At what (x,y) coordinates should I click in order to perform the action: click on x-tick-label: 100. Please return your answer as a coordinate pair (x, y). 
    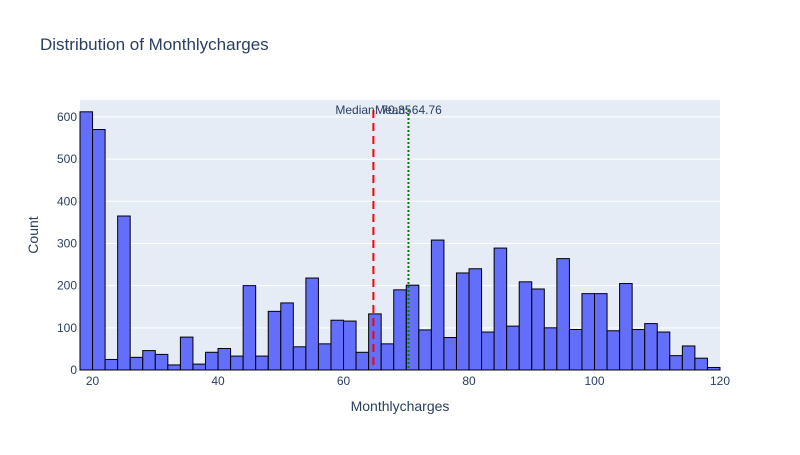
    Looking at the image, I should click on (594, 381).